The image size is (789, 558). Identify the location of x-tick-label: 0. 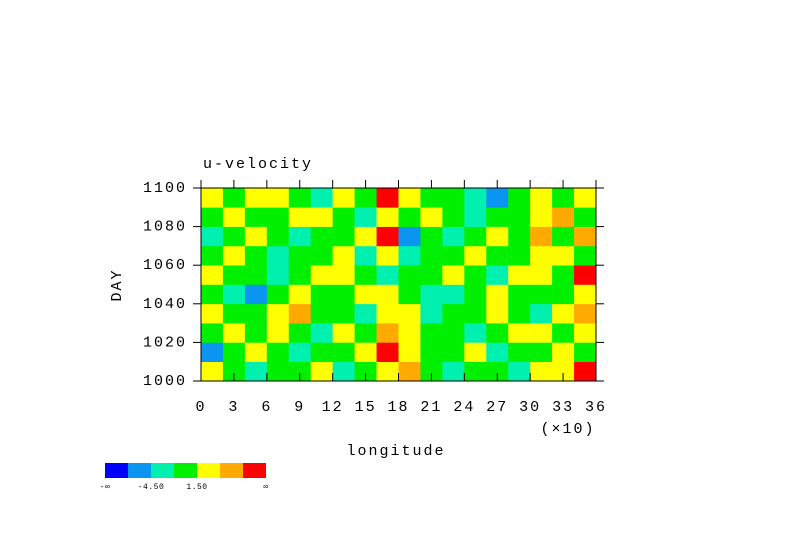
(200, 407).